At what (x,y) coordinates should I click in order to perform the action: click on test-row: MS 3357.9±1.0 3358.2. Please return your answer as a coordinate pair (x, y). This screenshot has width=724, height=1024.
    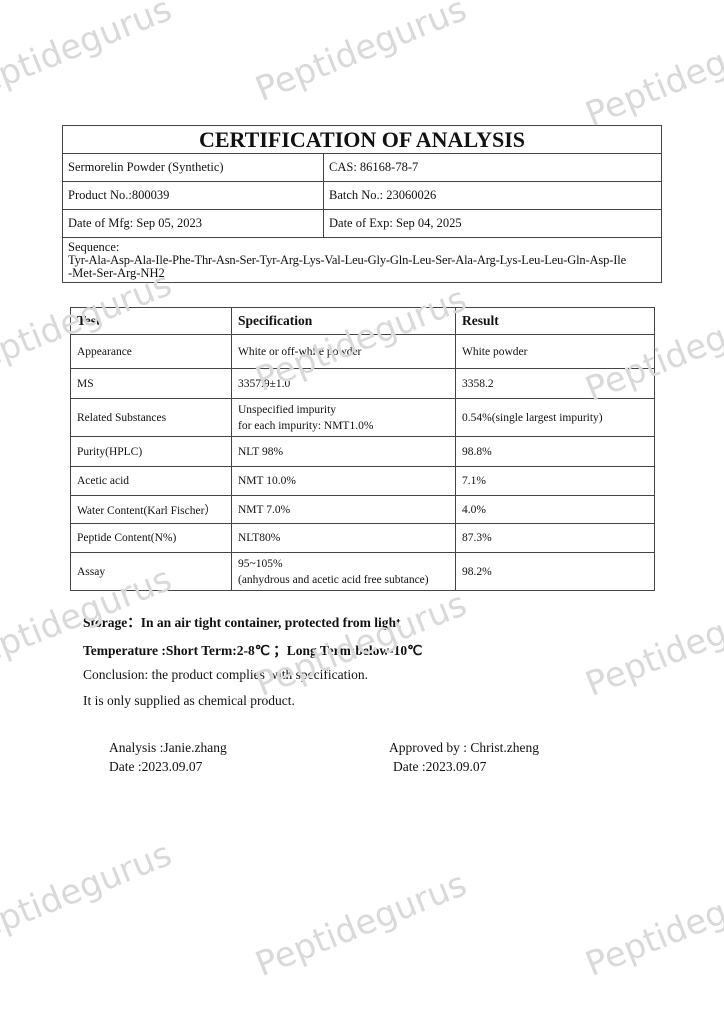
    Looking at the image, I should click on (362, 383).